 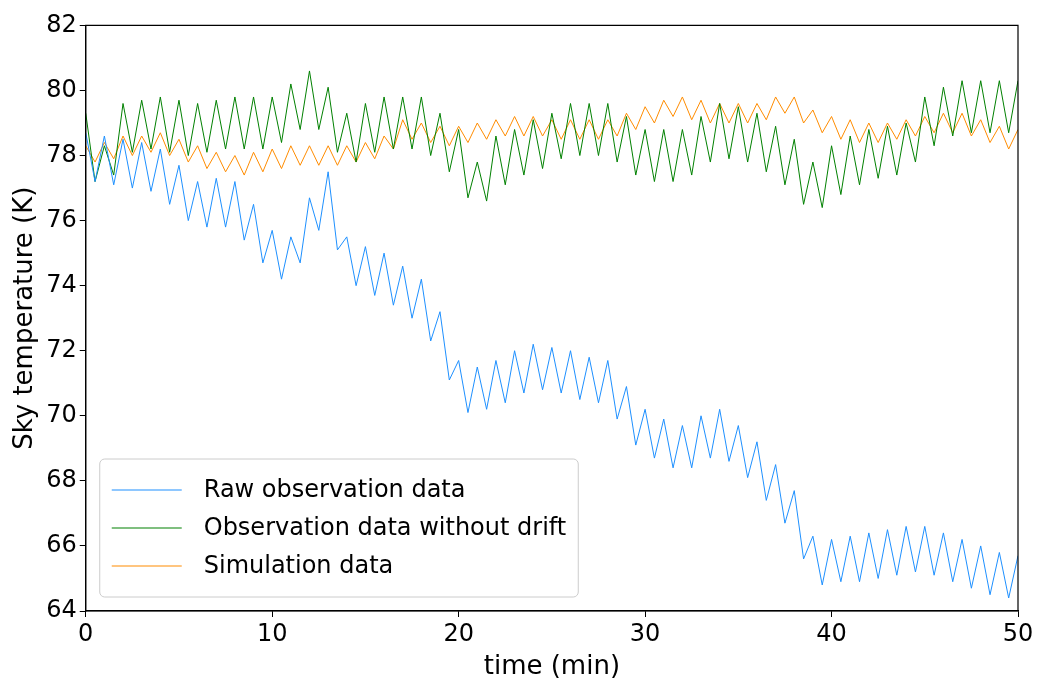 What do you see at coordinates (552, 665) in the screenshot?
I see `x-axis-title: time (min)` at bounding box center [552, 665].